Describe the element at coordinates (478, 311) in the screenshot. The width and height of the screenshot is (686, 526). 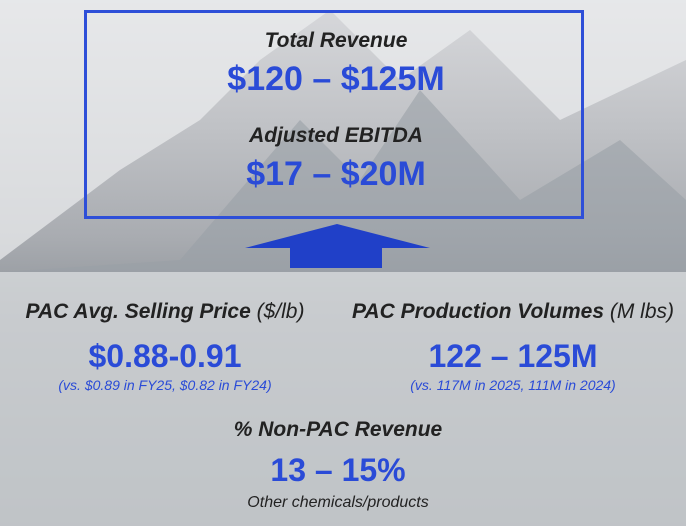
I see `metric-name: PAC Production Volumes` at that location.